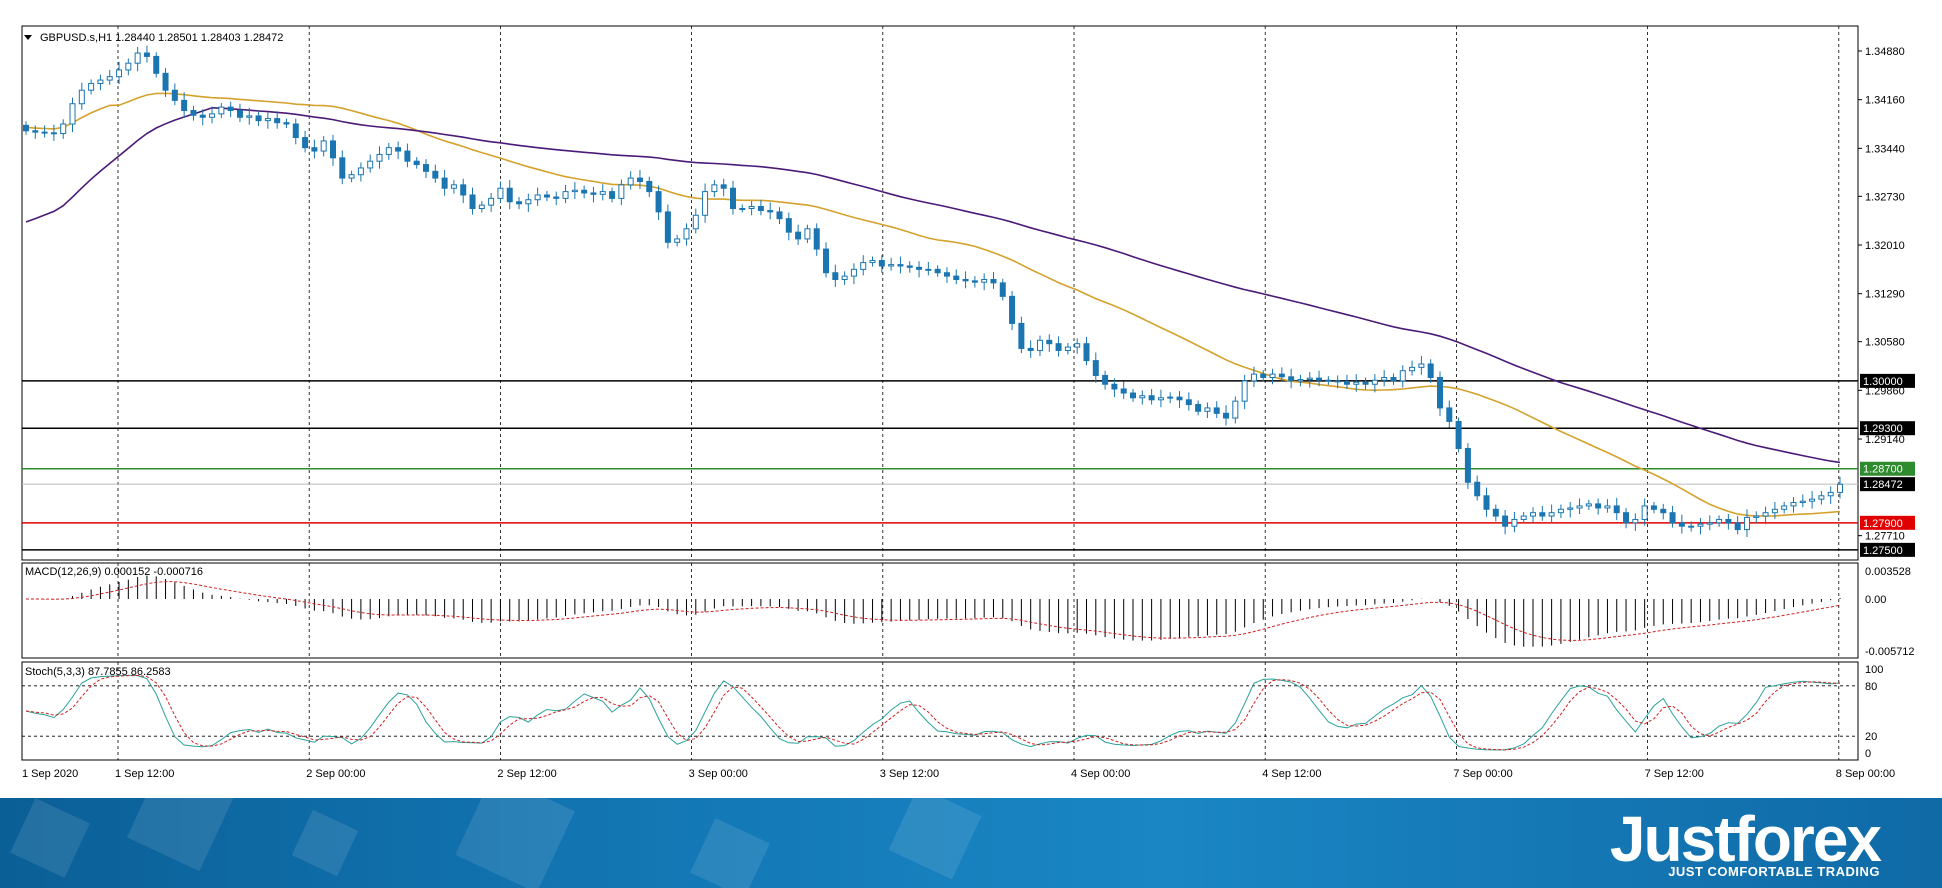 The width and height of the screenshot is (1942, 888). I want to click on x-tick-label: 1 Sep 2020, so click(50, 774).